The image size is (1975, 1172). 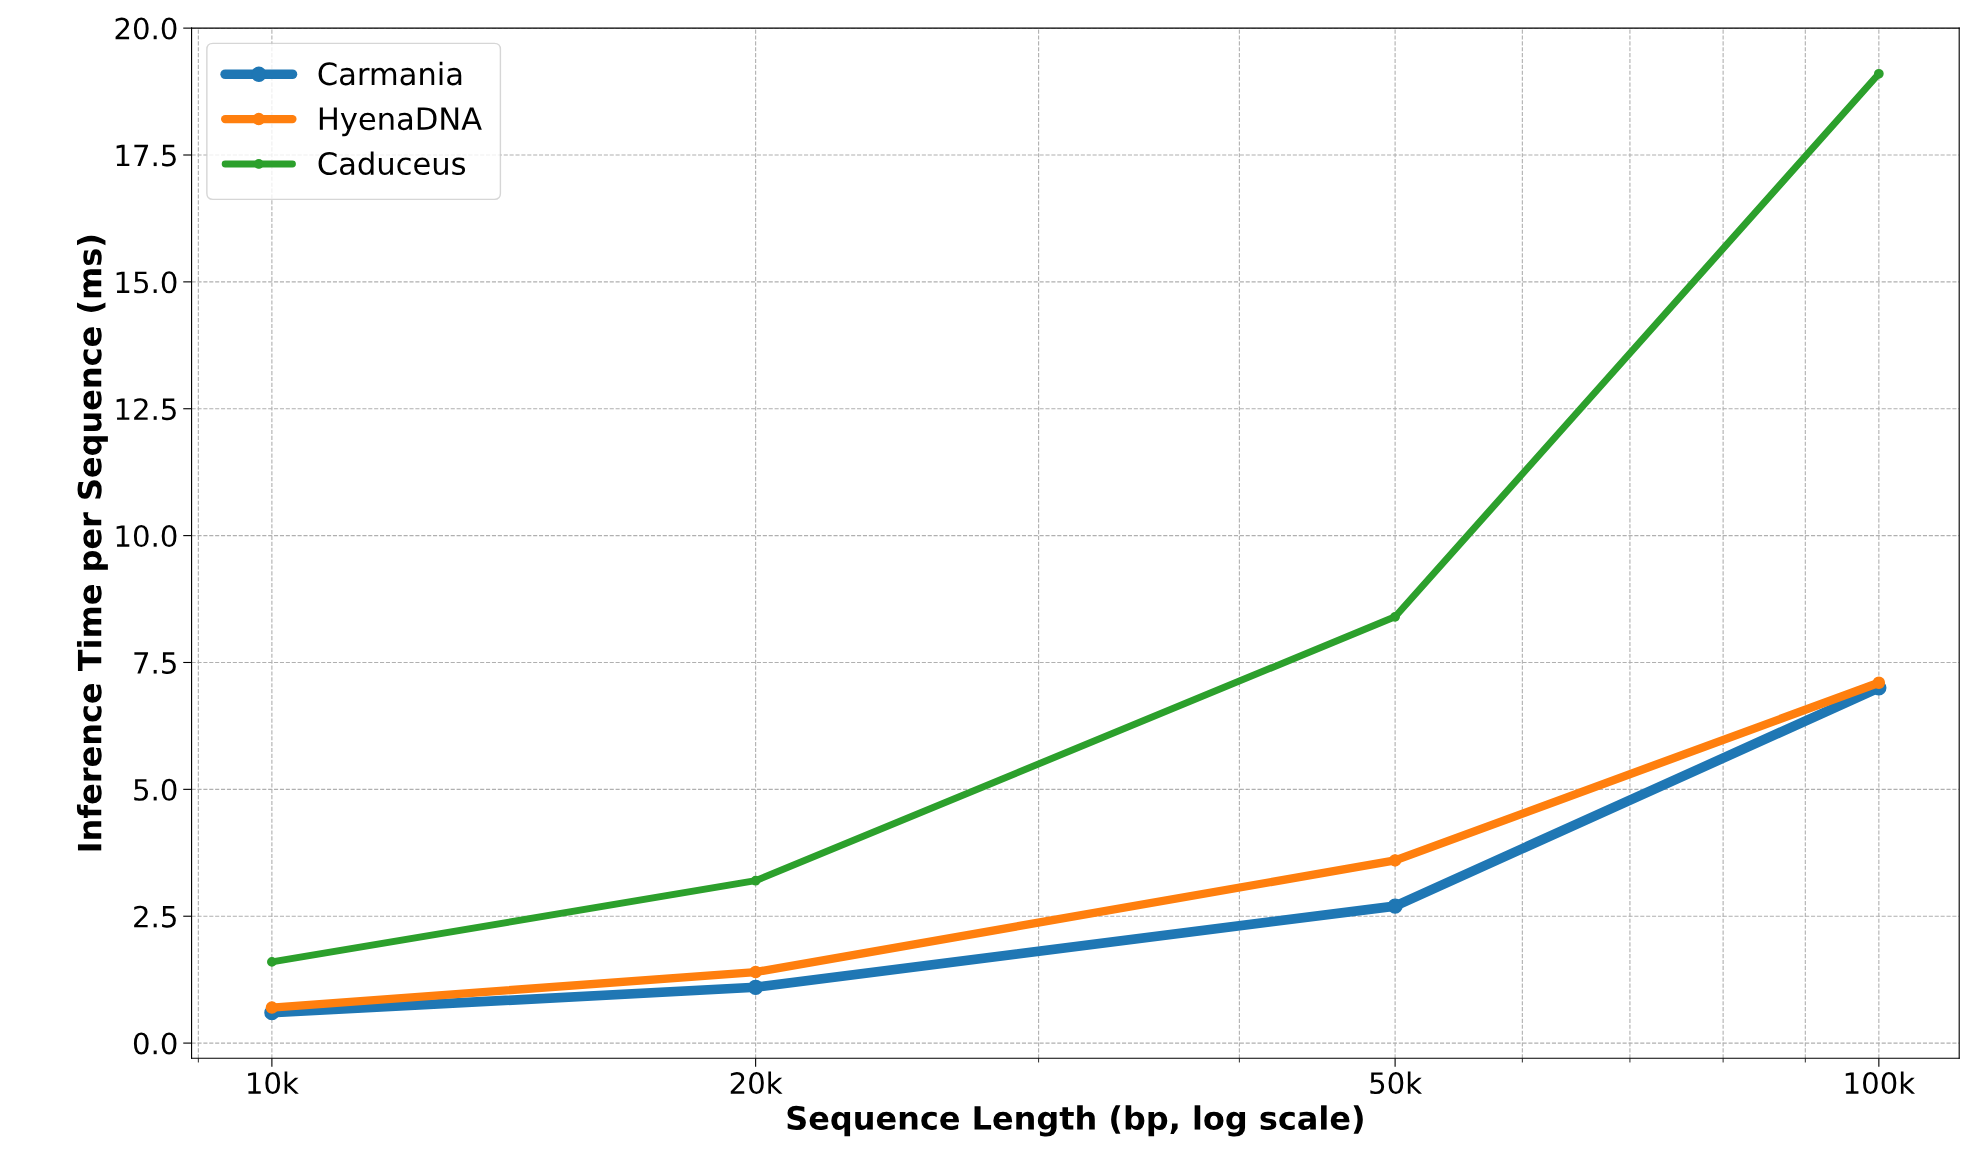 I want to click on y-tick-label: 17.5, so click(x=146, y=155).